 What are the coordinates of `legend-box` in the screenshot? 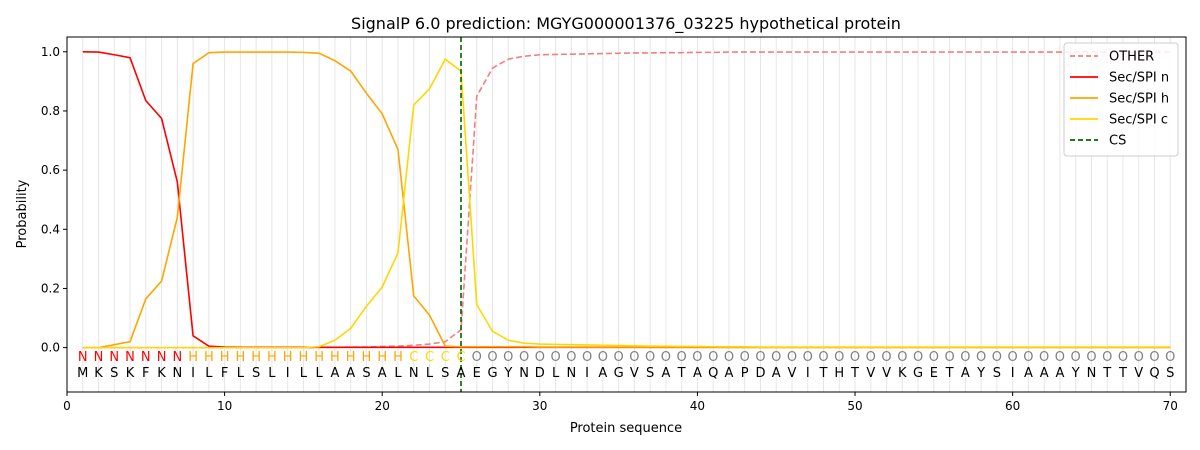 It's located at (1121, 99).